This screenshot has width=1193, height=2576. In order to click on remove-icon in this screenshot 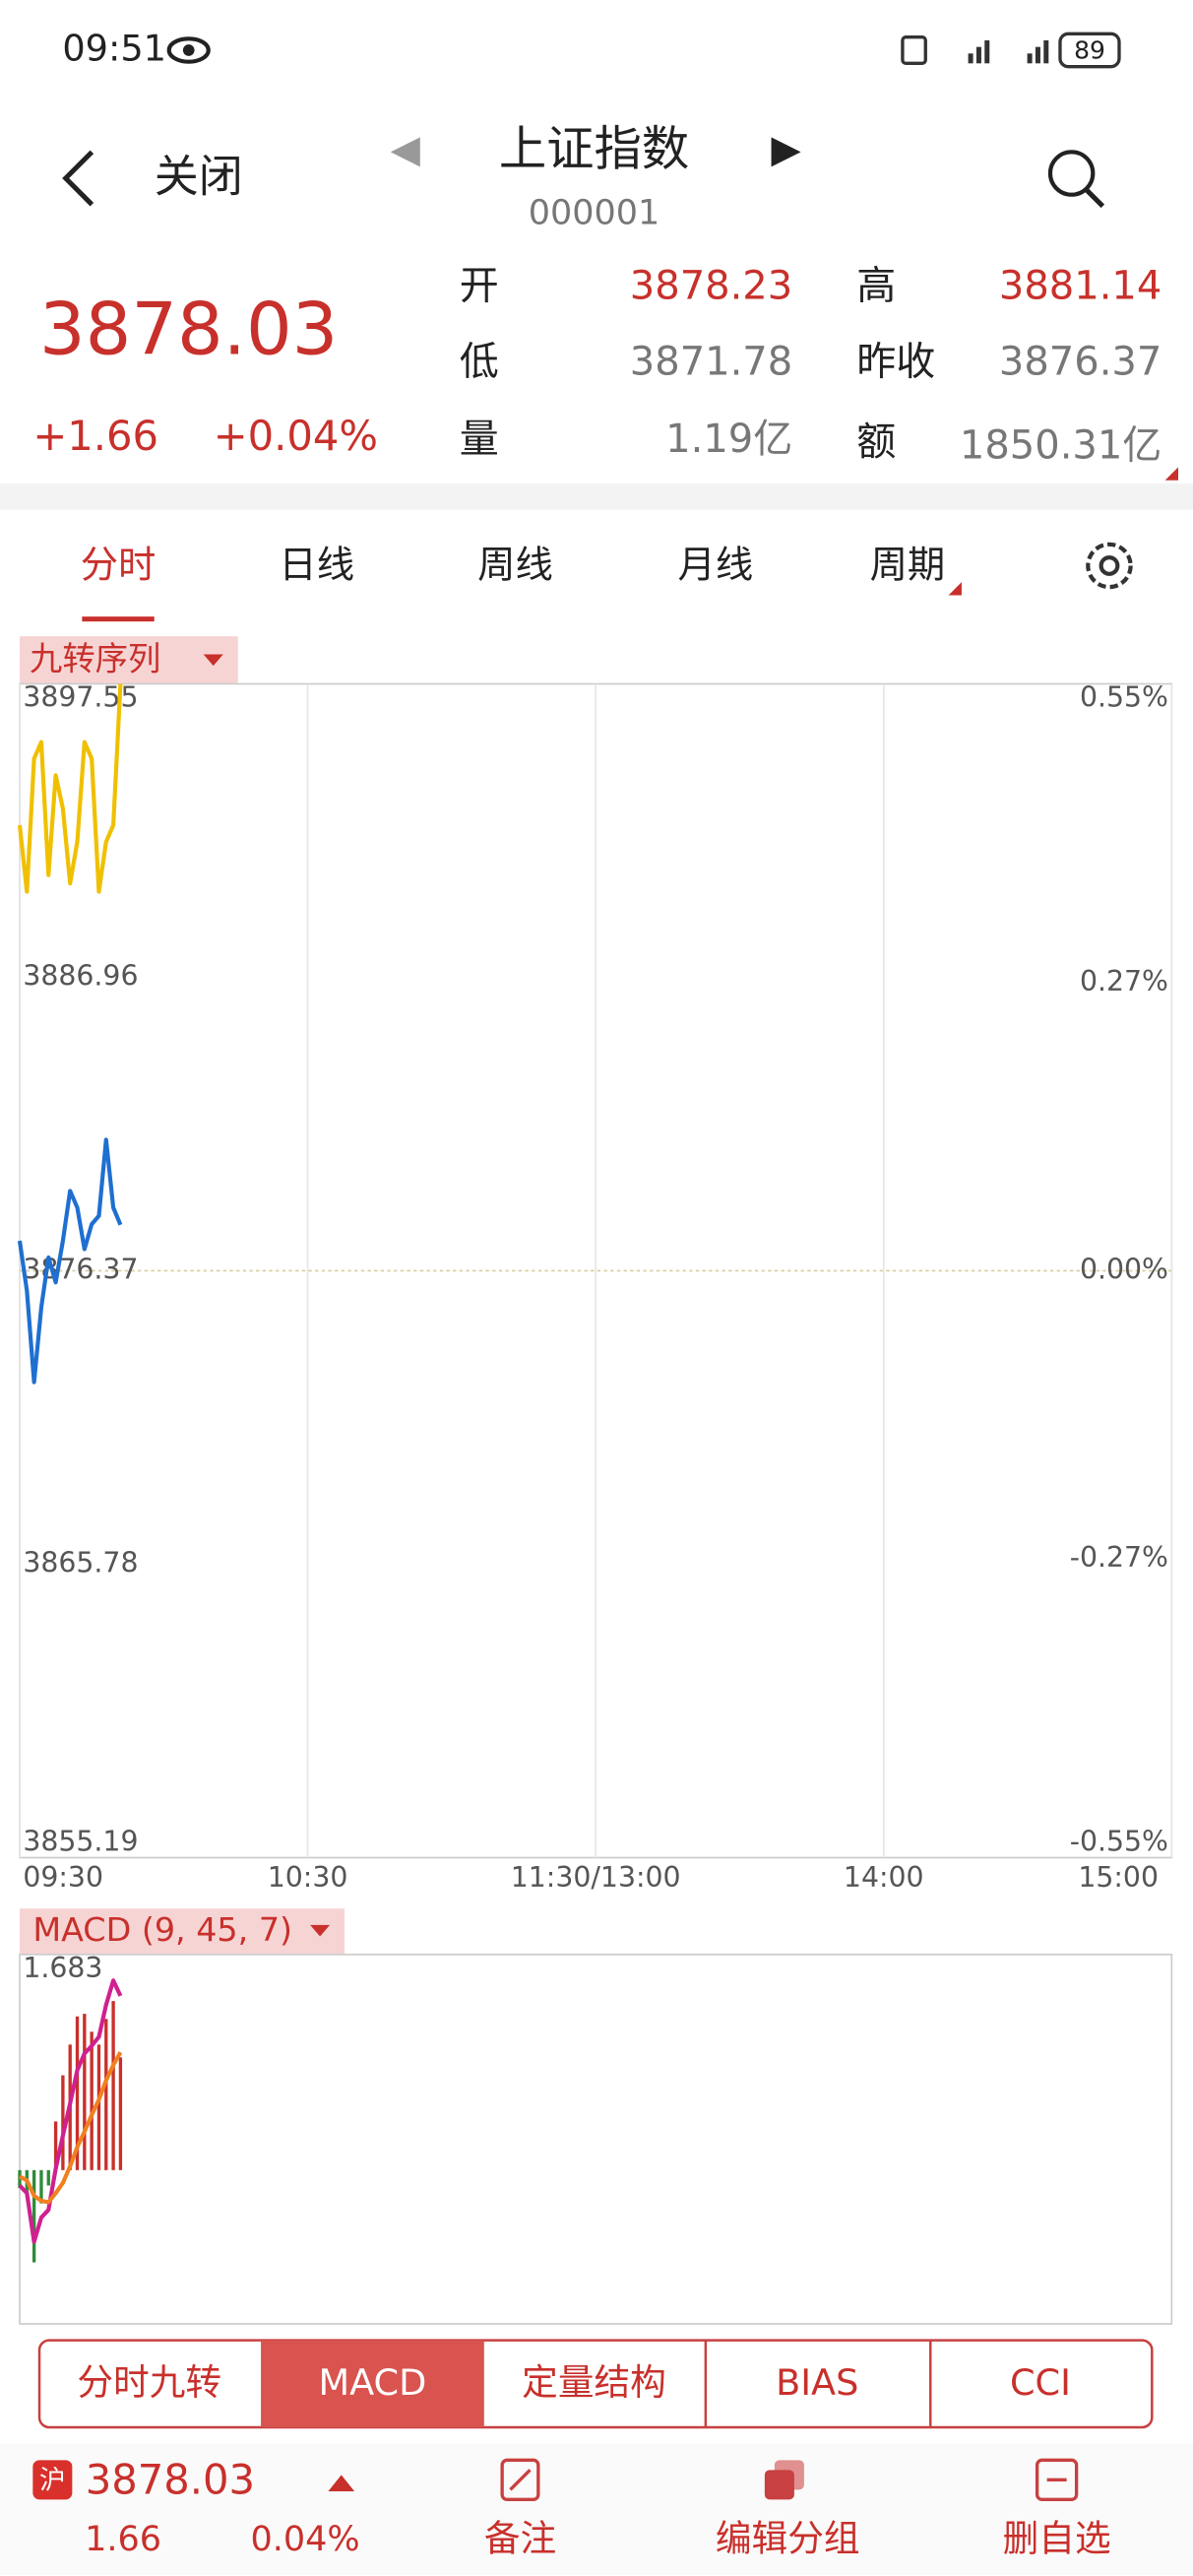, I will do `click(1057, 2480)`.